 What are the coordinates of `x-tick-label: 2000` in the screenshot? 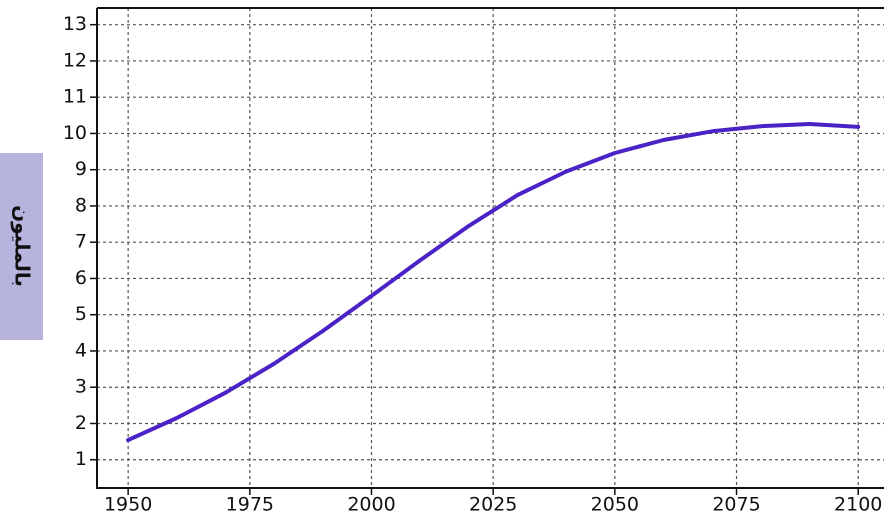 It's located at (371, 505).